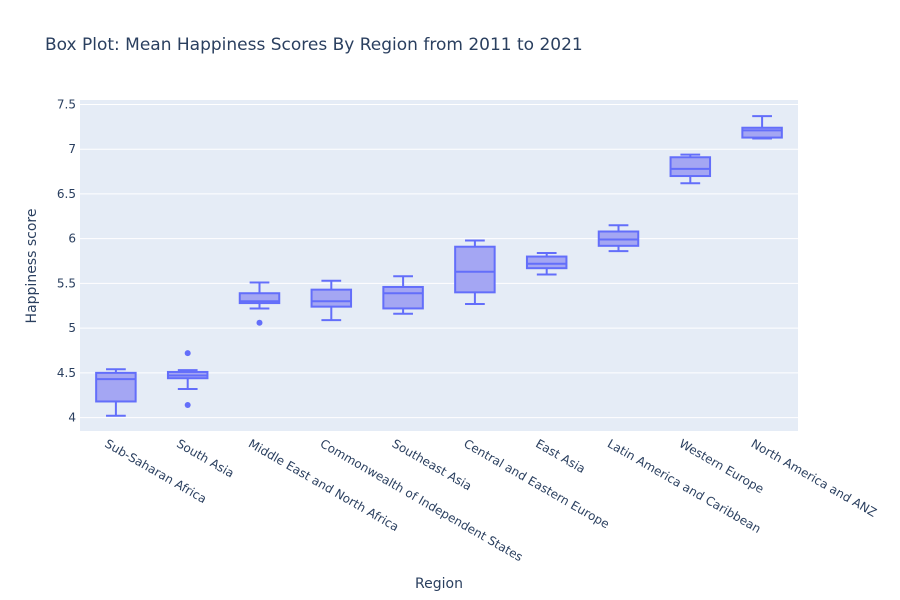  I want to click on x-tick-label: Central and Eastern Europe, so click(536, 483).